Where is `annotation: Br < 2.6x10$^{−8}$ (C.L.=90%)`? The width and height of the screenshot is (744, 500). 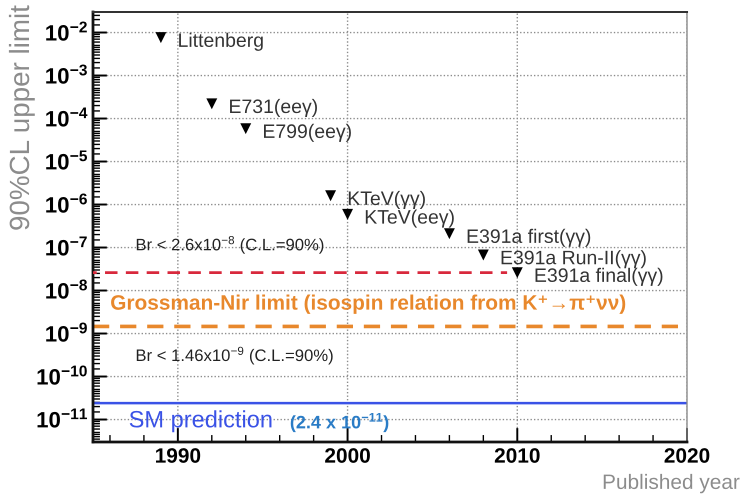
annotation: Br < 2.6x10$^{−8}$ (C.L.=90%) is located at coordinates (230, 245).